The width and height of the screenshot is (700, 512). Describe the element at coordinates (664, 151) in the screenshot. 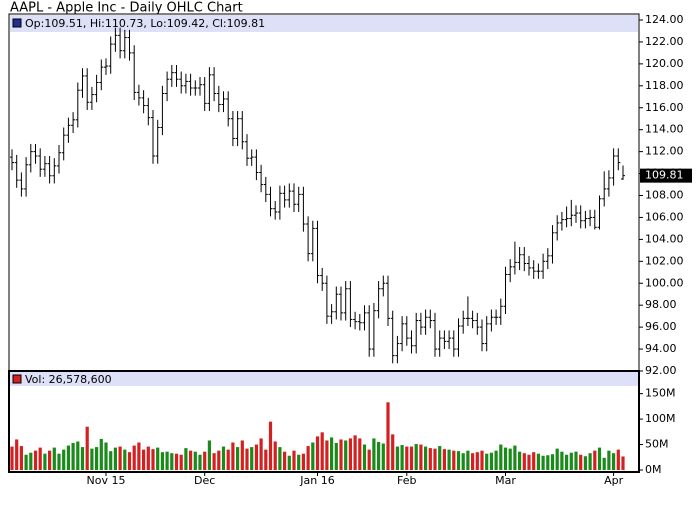

I see `y-tick-label: 112.00` at that location.